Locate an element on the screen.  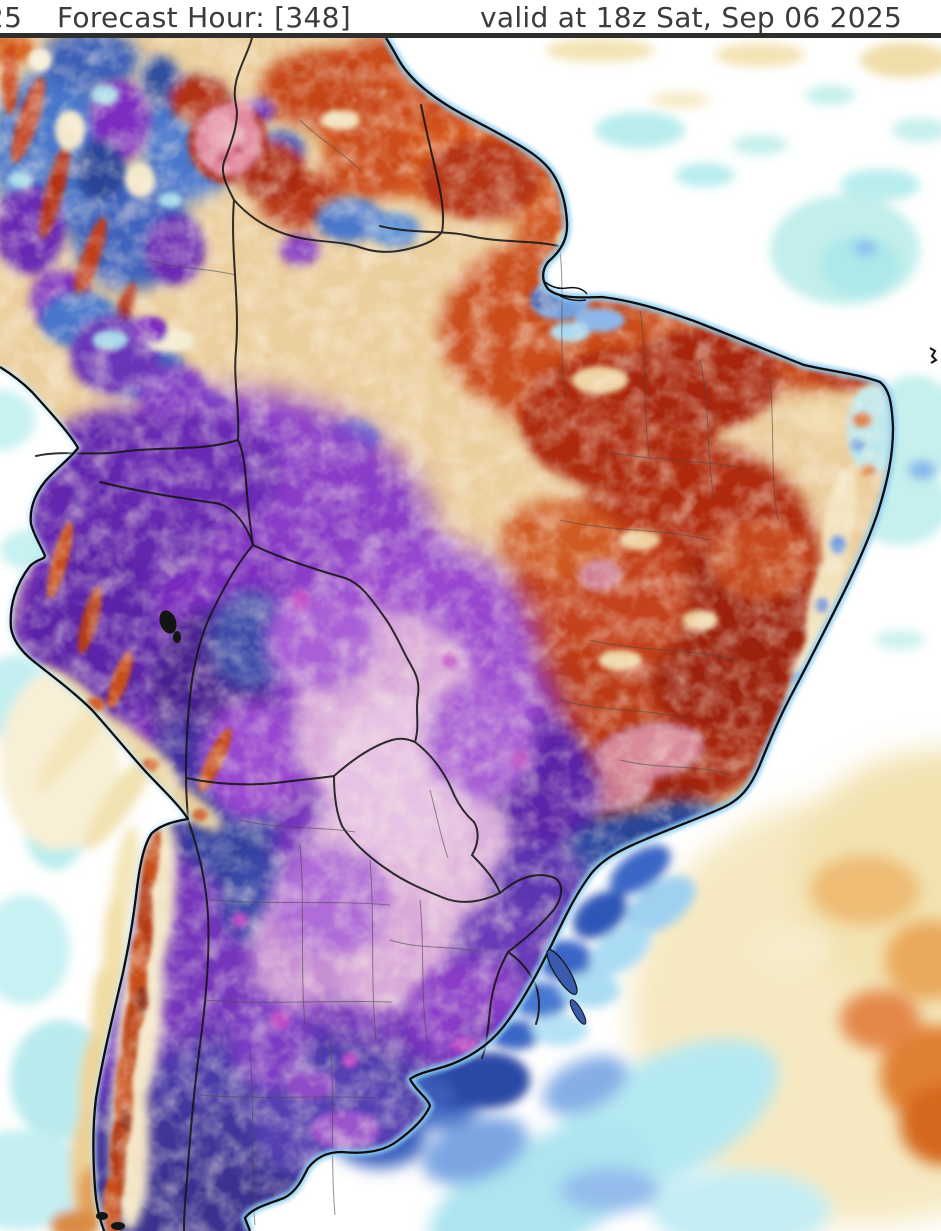
init-date-fragment: 25 is located at coordinates (11, 17).